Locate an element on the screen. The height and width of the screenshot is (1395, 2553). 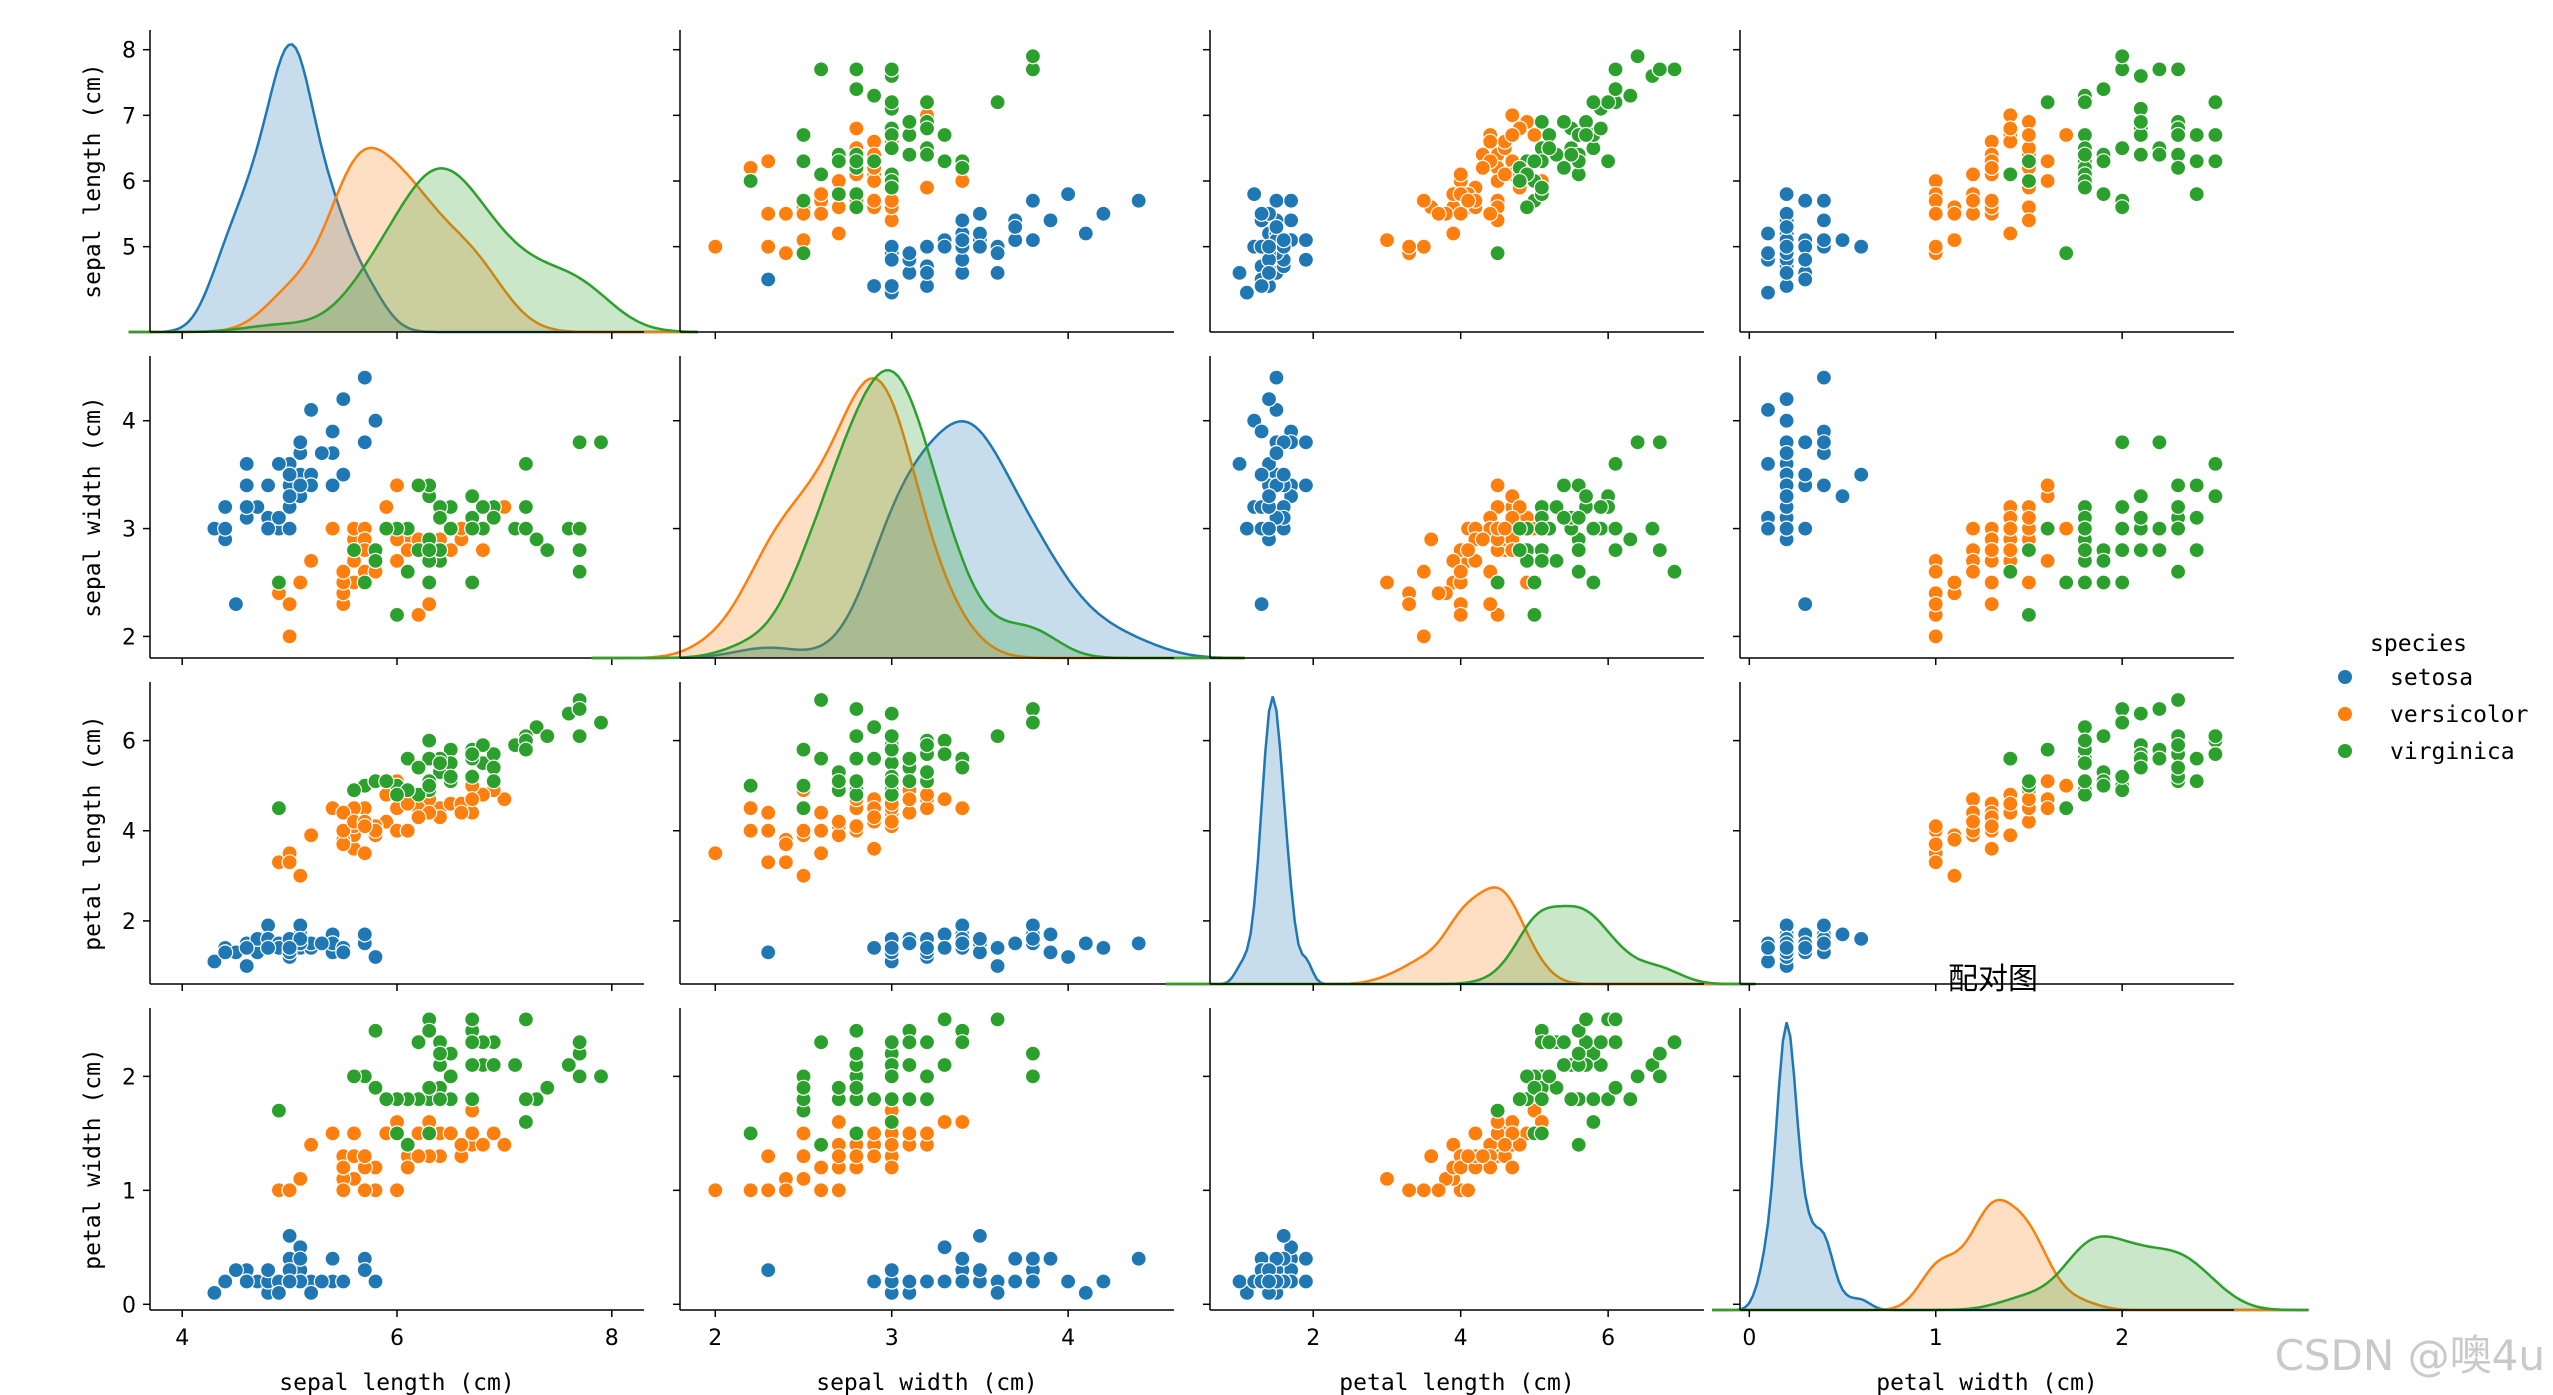
panel-r3-c3: 0 1 2 is located at coordinates (2010, 1179).